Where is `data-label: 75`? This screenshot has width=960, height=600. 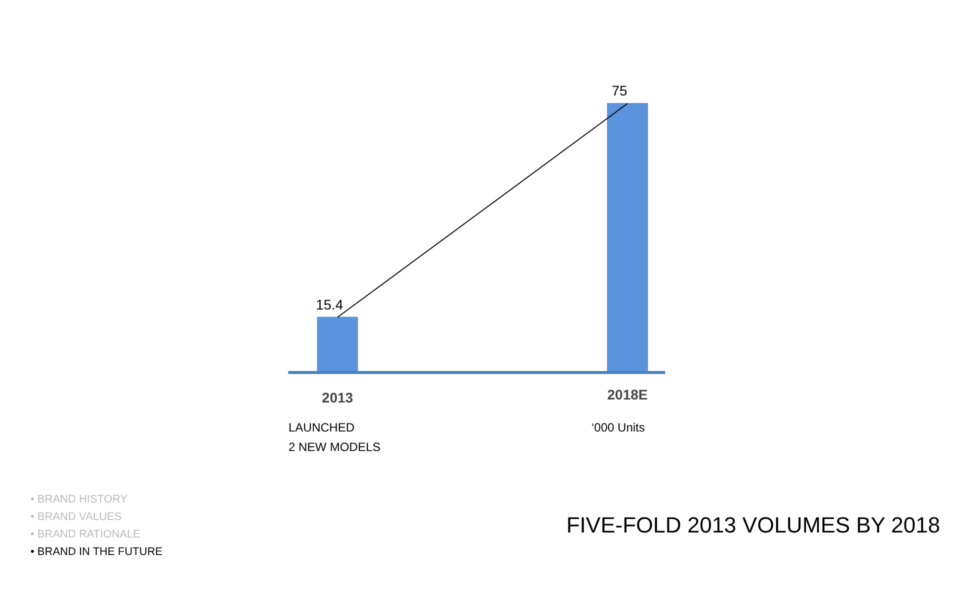
data-label: 75 is located at coordinates (620, 90).